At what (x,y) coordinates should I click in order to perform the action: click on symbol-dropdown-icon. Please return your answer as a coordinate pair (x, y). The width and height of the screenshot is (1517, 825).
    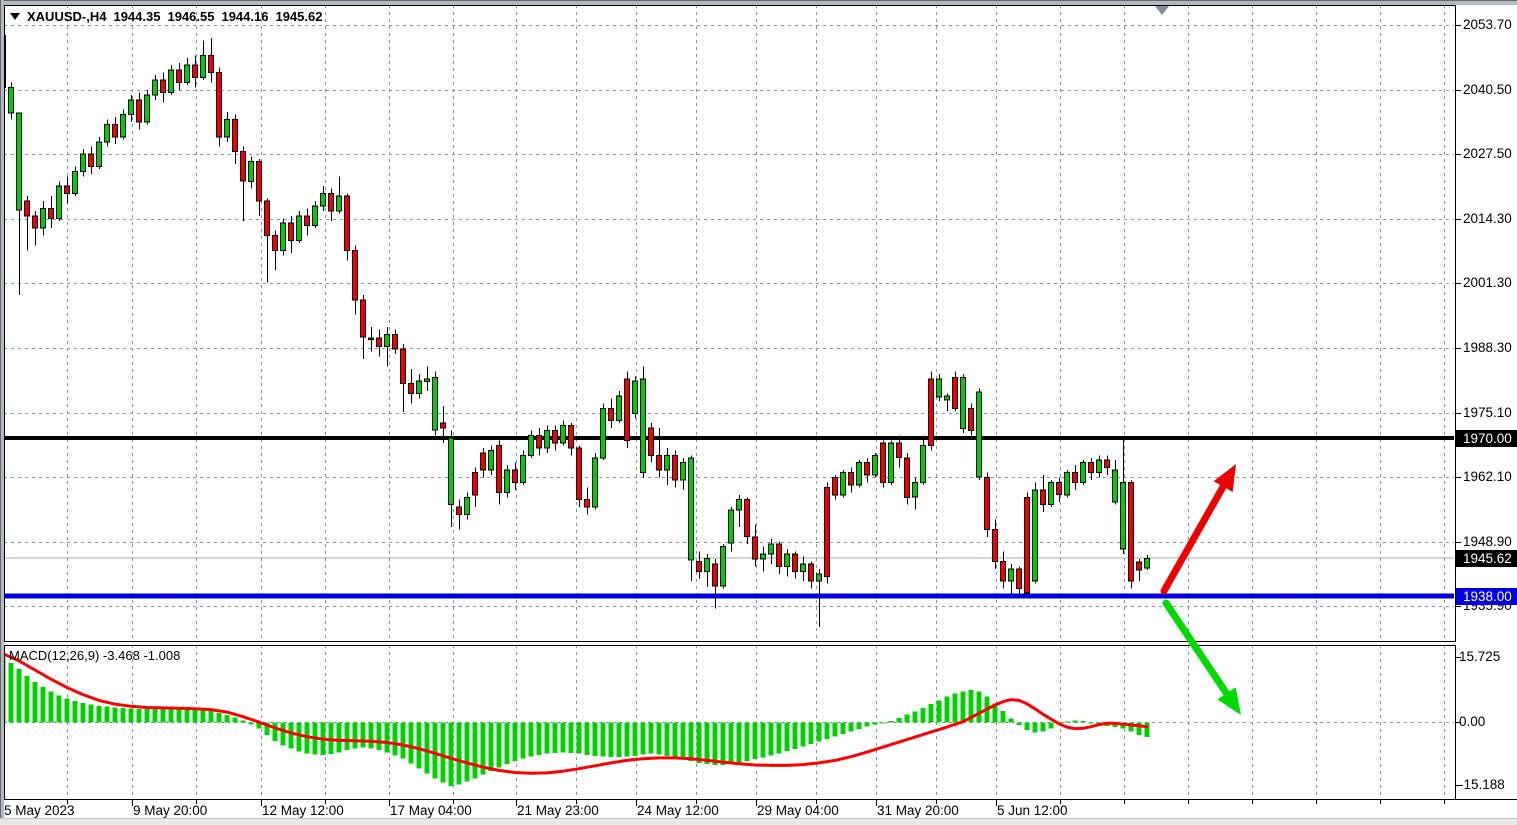
    Looking at the image, I should click on (15, 16).